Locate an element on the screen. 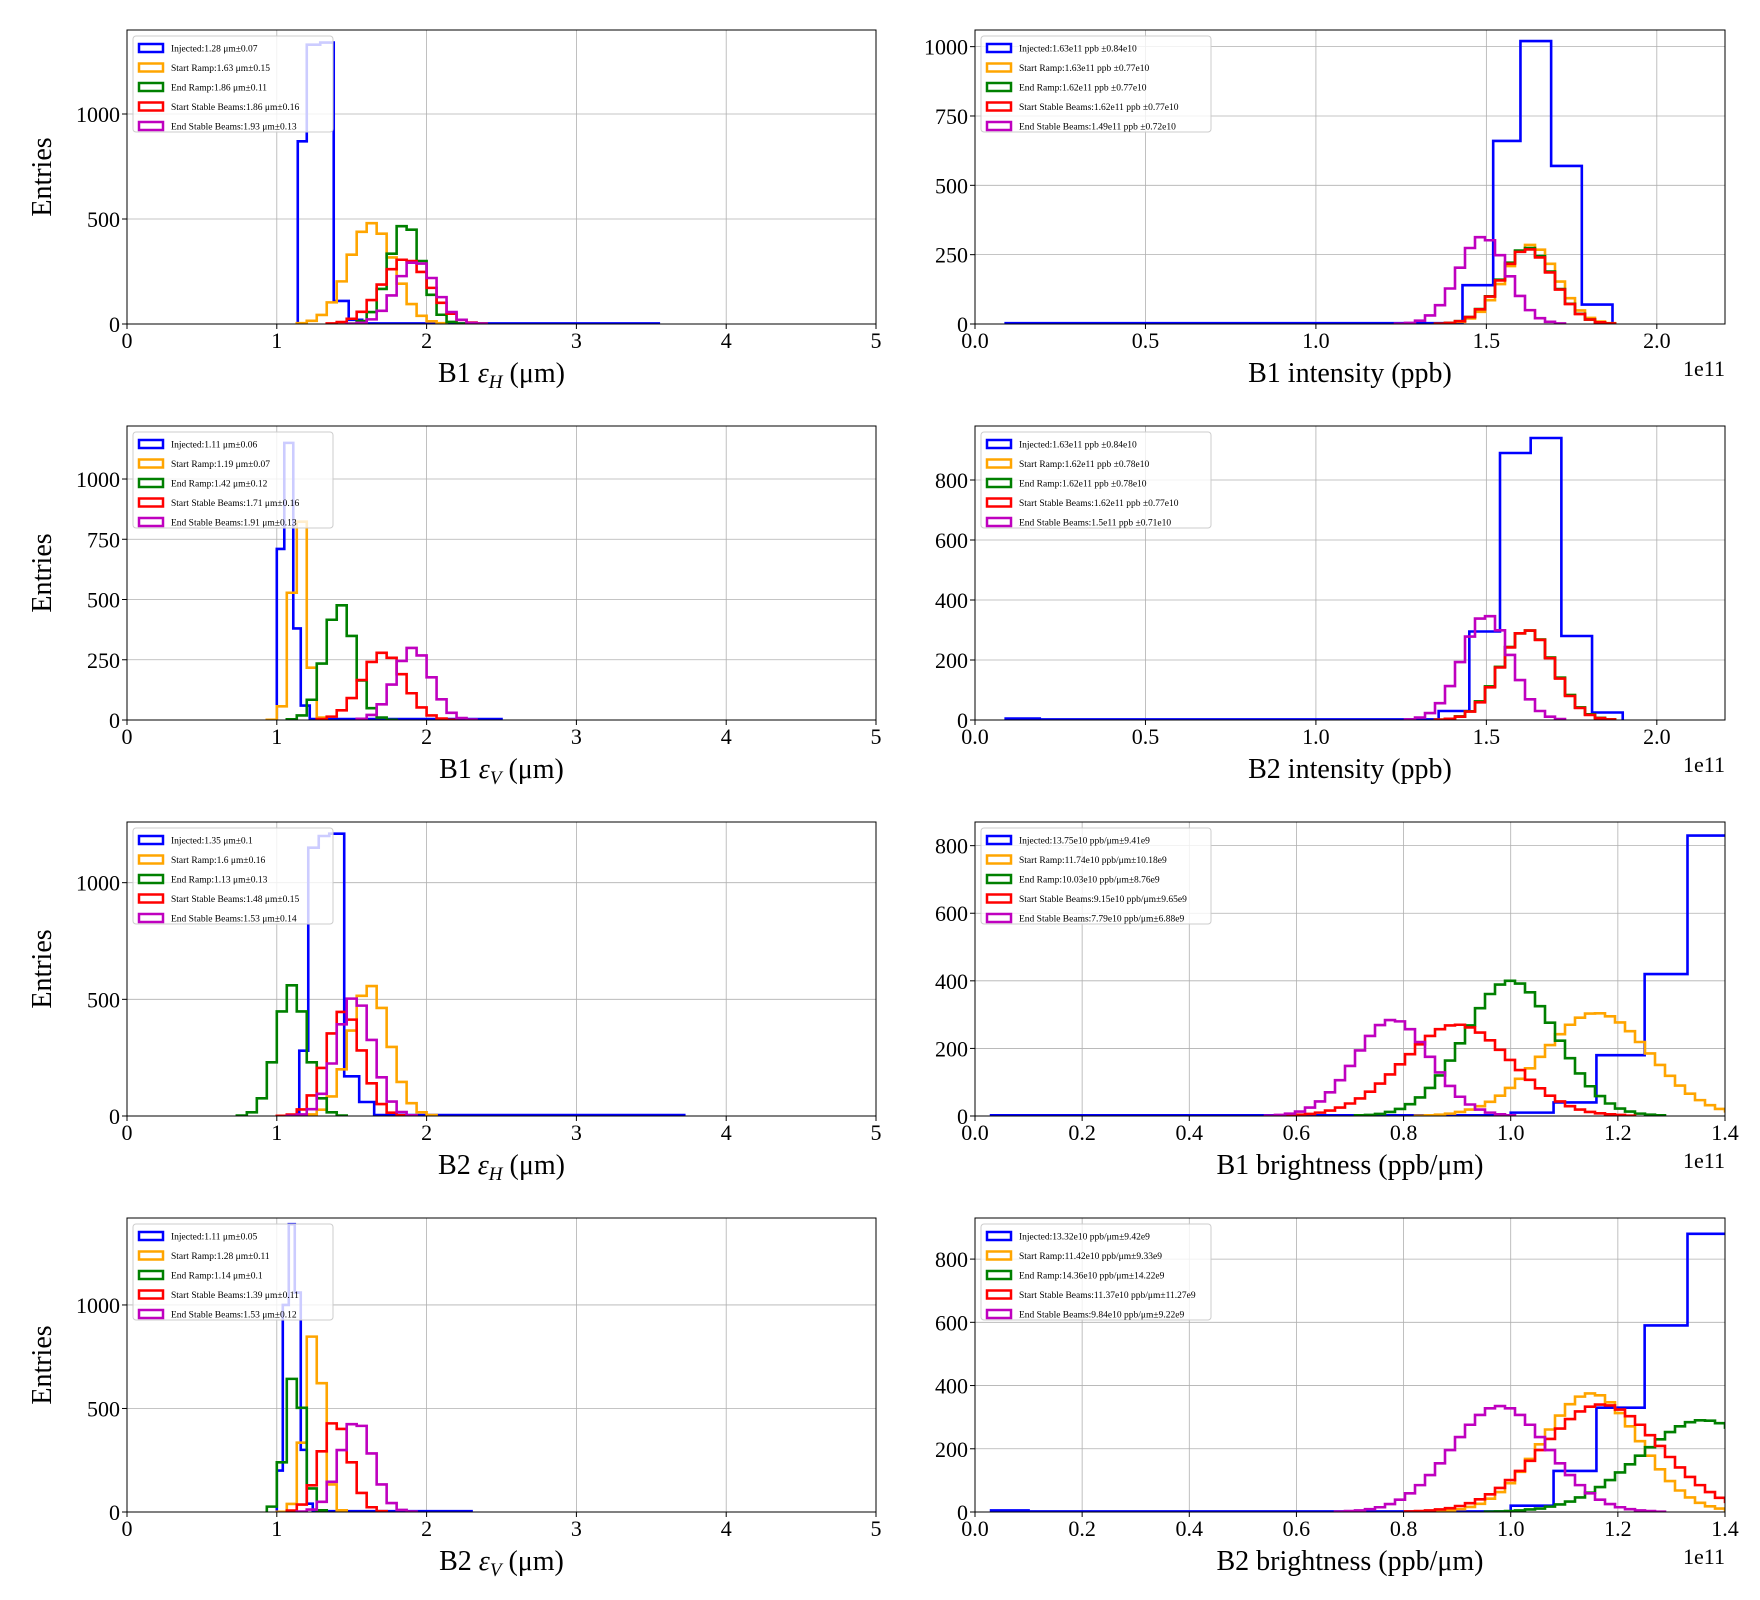  legend-entry: Injected:1.28 μm±0.07 is located at coordinates (214, 50).